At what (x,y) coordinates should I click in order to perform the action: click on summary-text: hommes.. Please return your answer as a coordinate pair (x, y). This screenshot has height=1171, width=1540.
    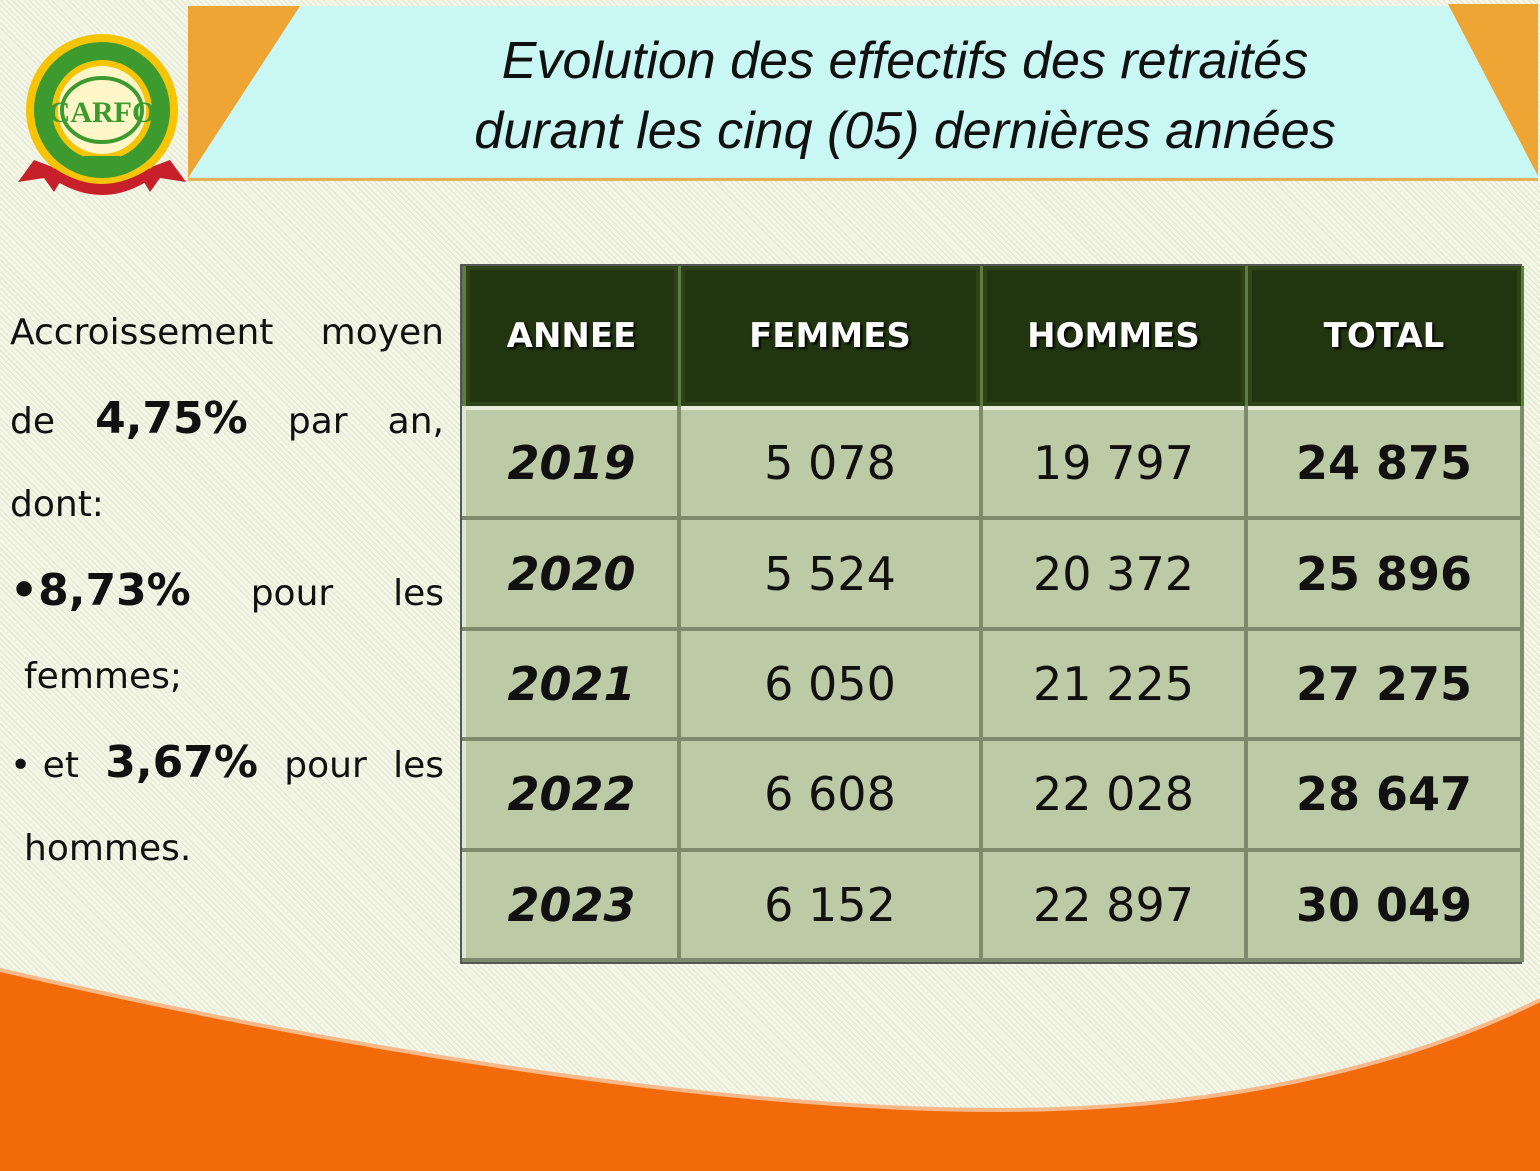
    Looking at the image, I should click on (108, 848).